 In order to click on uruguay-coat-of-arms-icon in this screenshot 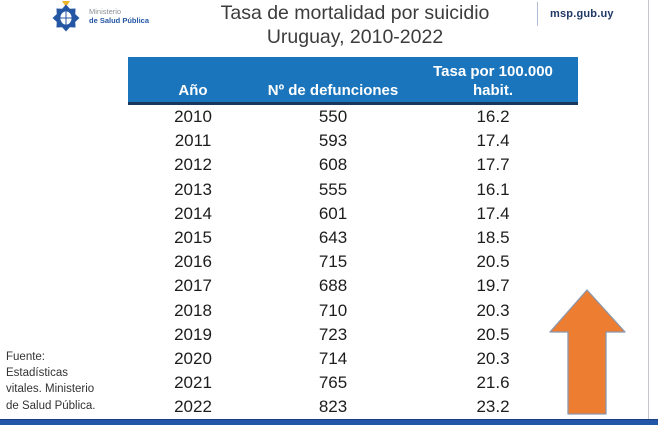, I will do `click(66, 16)`.